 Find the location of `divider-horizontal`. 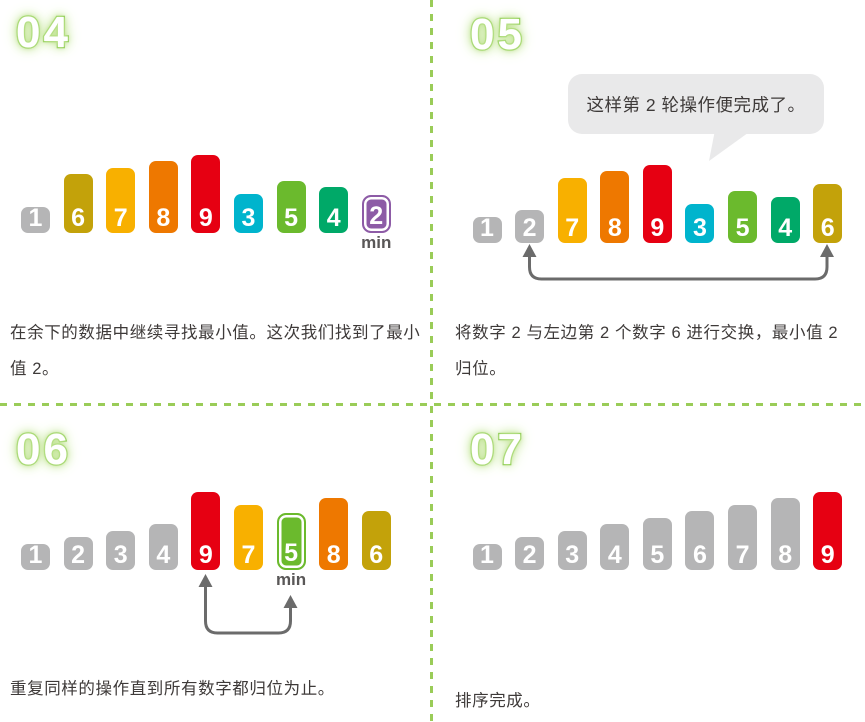

divider-horizontal is located at coordinates (432, 404).